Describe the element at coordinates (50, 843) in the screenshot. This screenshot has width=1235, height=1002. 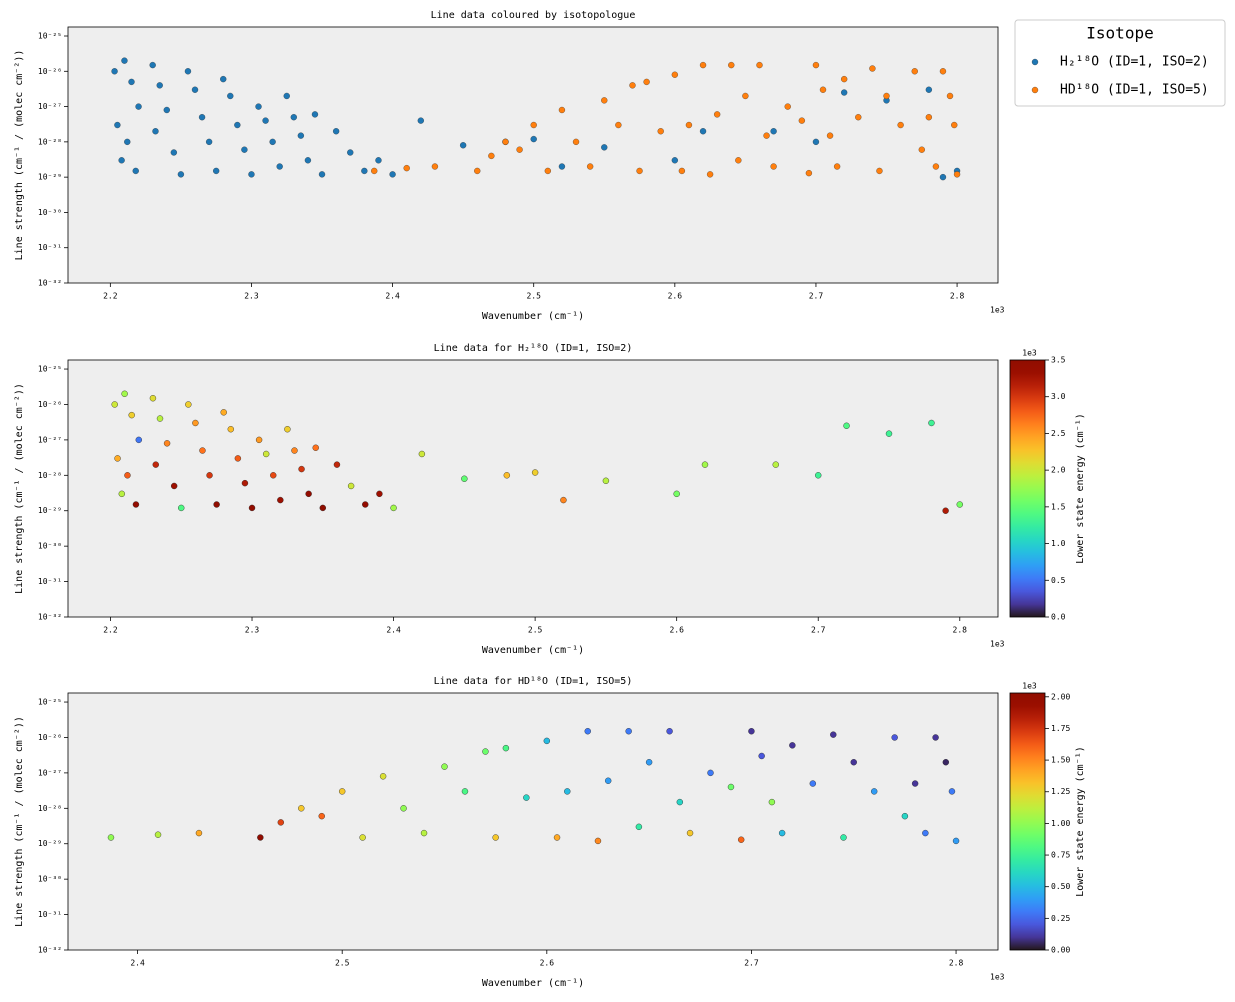
I see `y-tick-label: 10⁻²⁹` at that location.